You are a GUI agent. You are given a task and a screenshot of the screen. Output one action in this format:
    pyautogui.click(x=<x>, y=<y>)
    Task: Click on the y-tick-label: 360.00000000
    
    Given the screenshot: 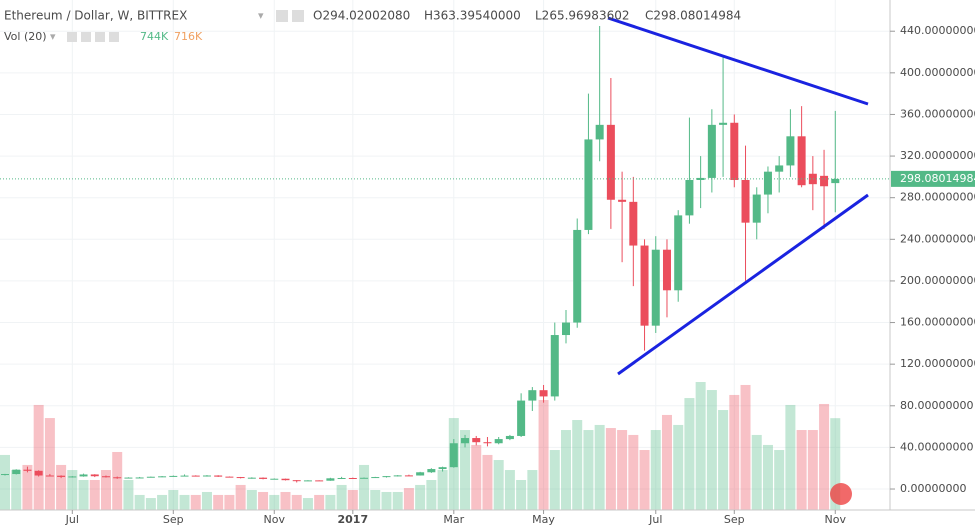 What is the action you would take?
    pyautogui.click(x=937, y=113)
    